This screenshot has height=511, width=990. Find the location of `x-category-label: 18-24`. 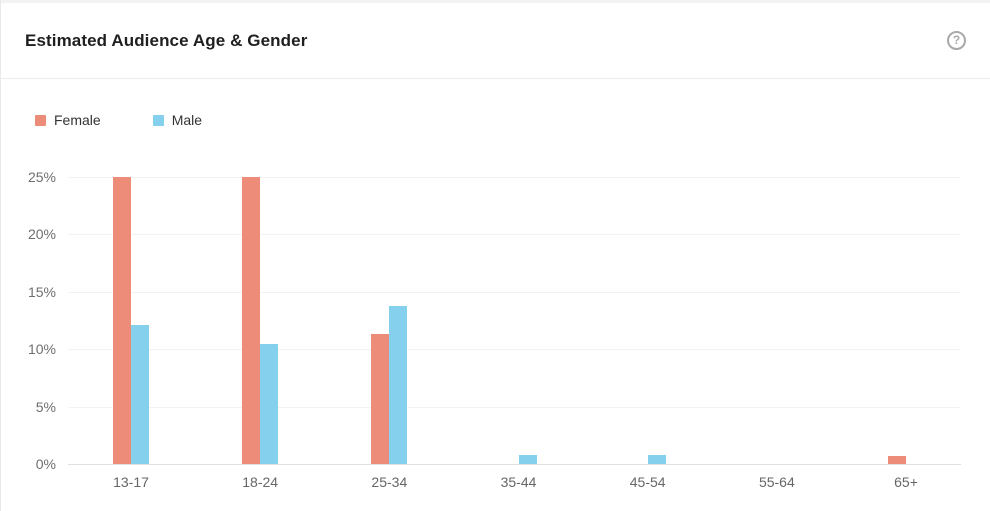

x-category-label: 18-24 is located at coordinates (260, 482).